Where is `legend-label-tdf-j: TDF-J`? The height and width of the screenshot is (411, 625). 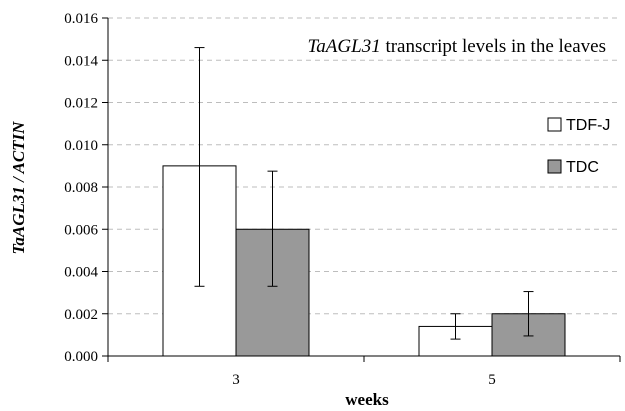
legend-label-tdf-j: TDF-J is located at coordinates (588, 125).